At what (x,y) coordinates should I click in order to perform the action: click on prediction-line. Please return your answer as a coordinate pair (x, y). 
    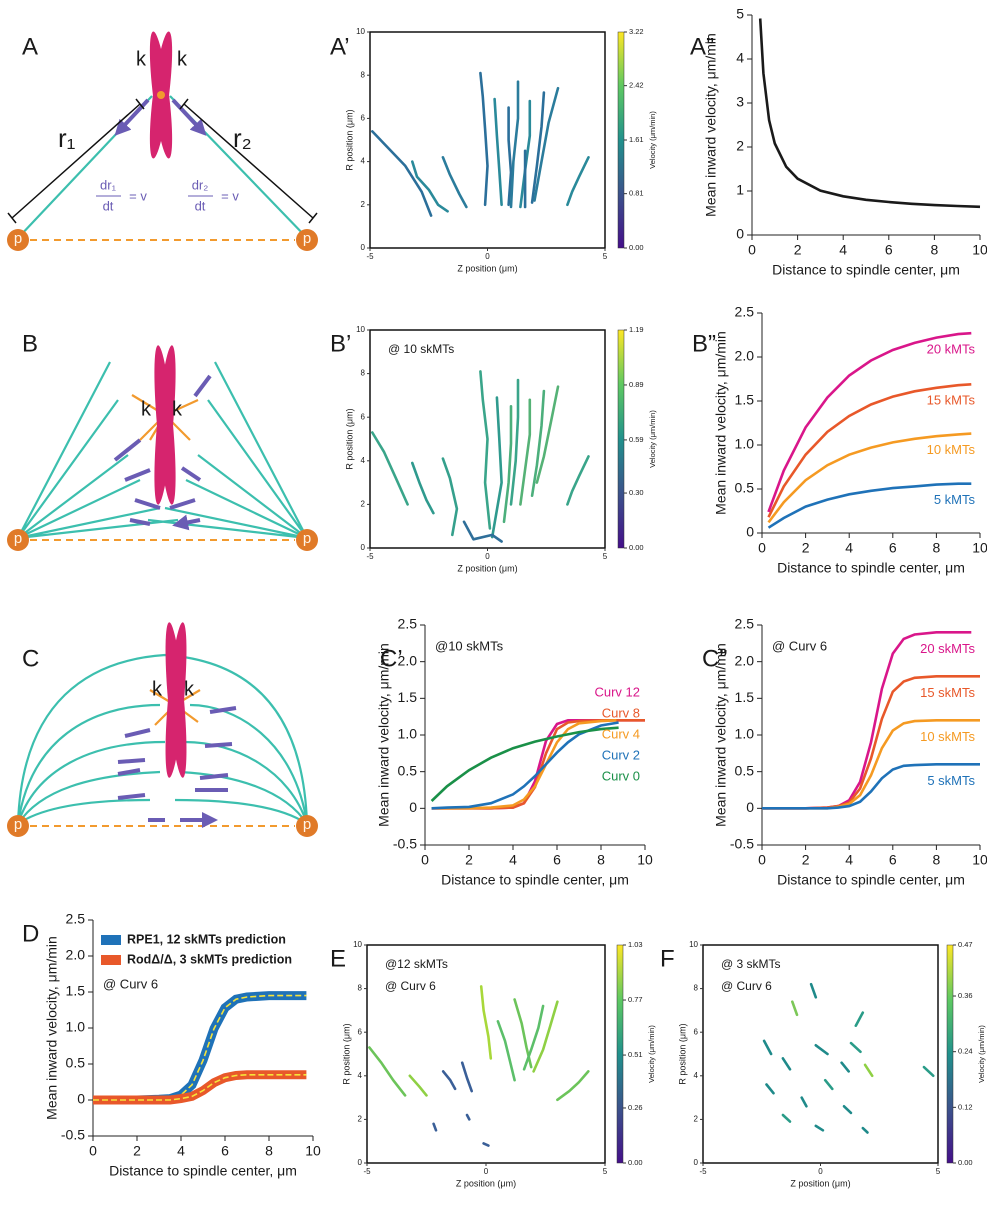
    Looking at the image, I should click on (200, 1087).